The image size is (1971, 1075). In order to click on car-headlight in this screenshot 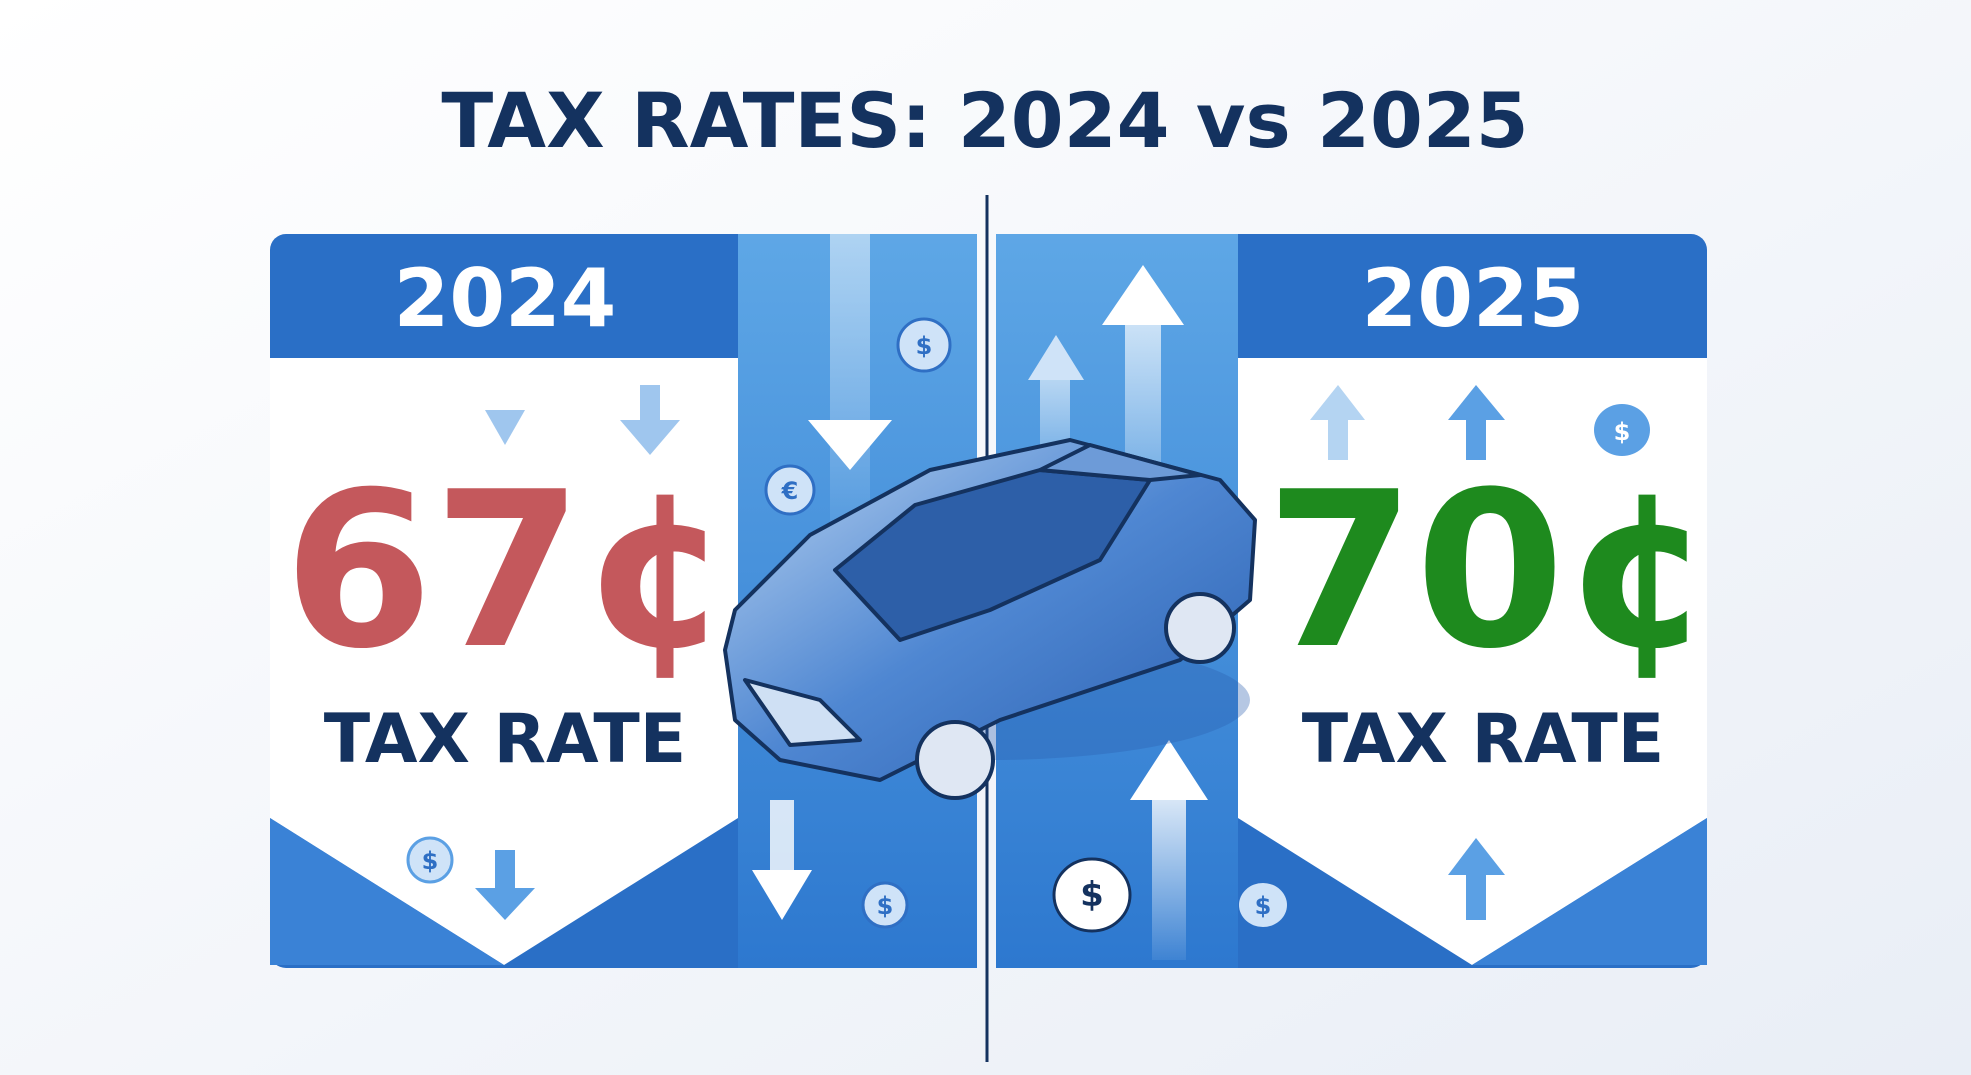, I will do `click(802, 712)`.